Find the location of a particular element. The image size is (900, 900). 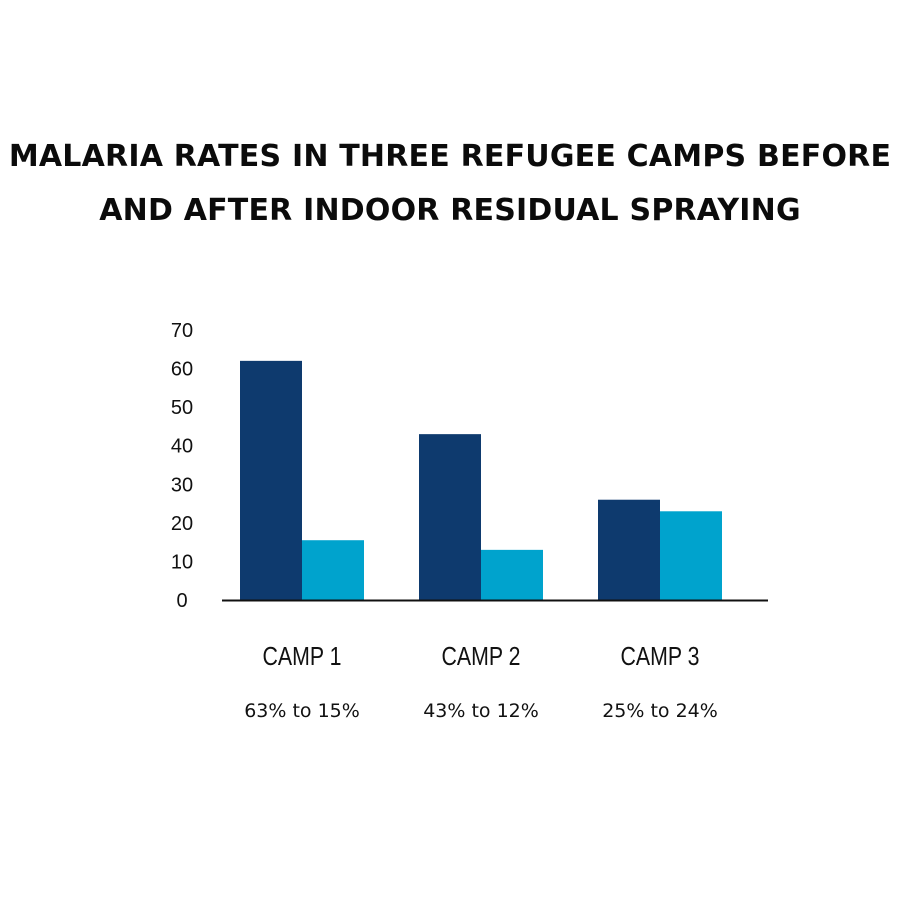

category-label: CAMP 1 is located at coordinates (302, 657).